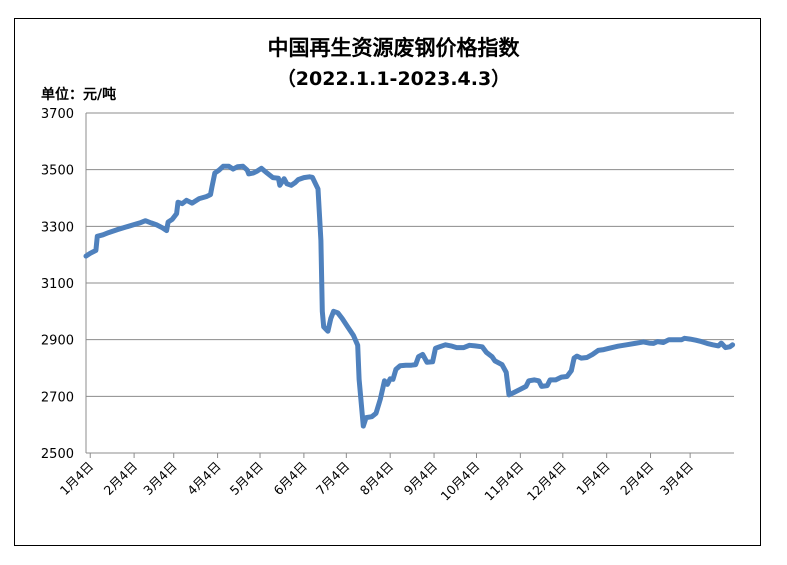 Image resolution: width=787 pixels, height=565 pixels. What do you see at coordinates (247, 479) in the screenshot?
I see `x-tick-label: 5月4日` at bounding box center [247, 479].